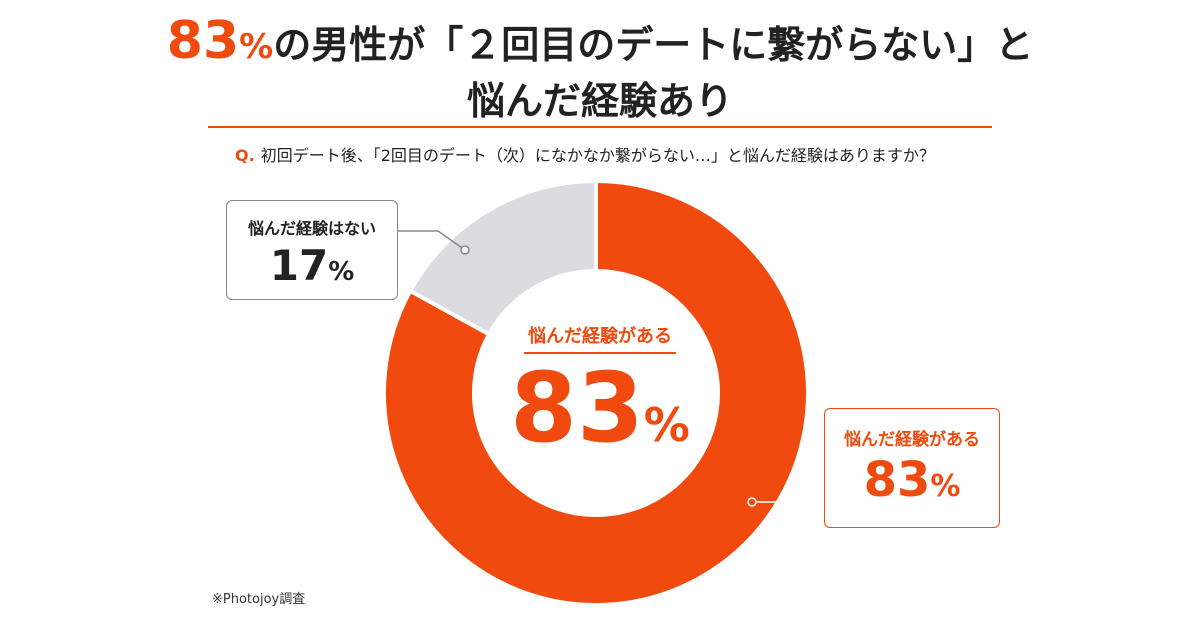 The image size is (1200, 630). What do you see at coordinates (599, 101) in the screenshot?
I see `headline-line2: 悩んだ経験あり` at bounding box center [599, 101].